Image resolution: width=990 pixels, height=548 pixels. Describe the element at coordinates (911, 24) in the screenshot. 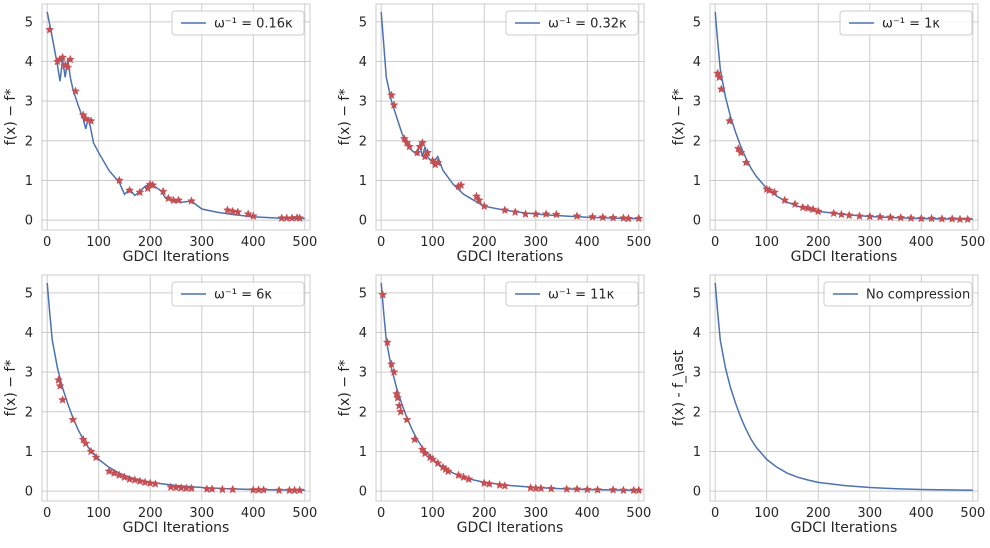

I see `legend-label: ω⁻¹ = 1κ` at that location.